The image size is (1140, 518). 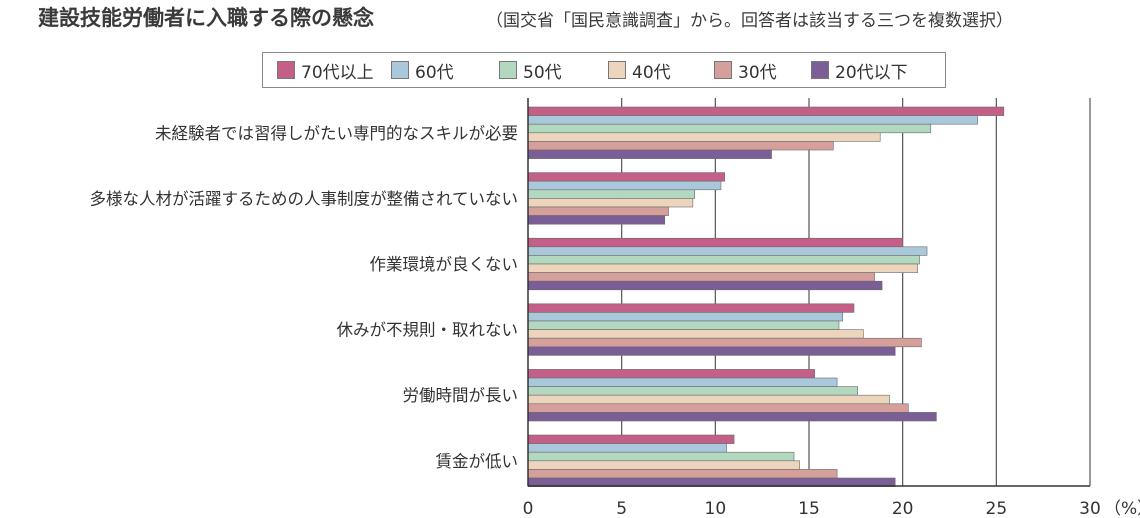 I want to click on legend-swatch-40s, so click(x=617, y=70).